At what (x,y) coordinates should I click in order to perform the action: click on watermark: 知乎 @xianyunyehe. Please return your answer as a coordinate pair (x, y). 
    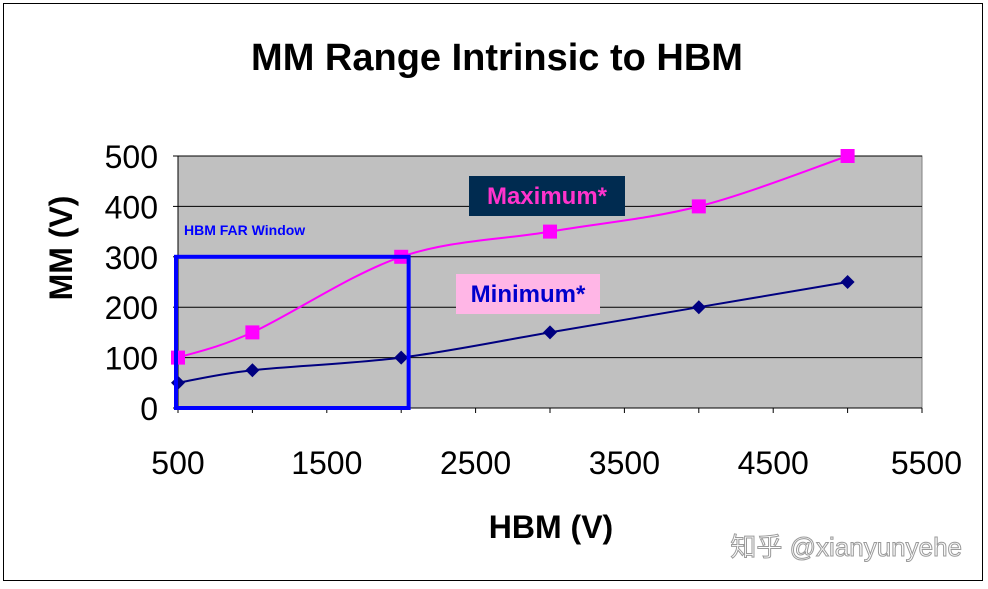
    Looking at the image, I should click on (846, 547).